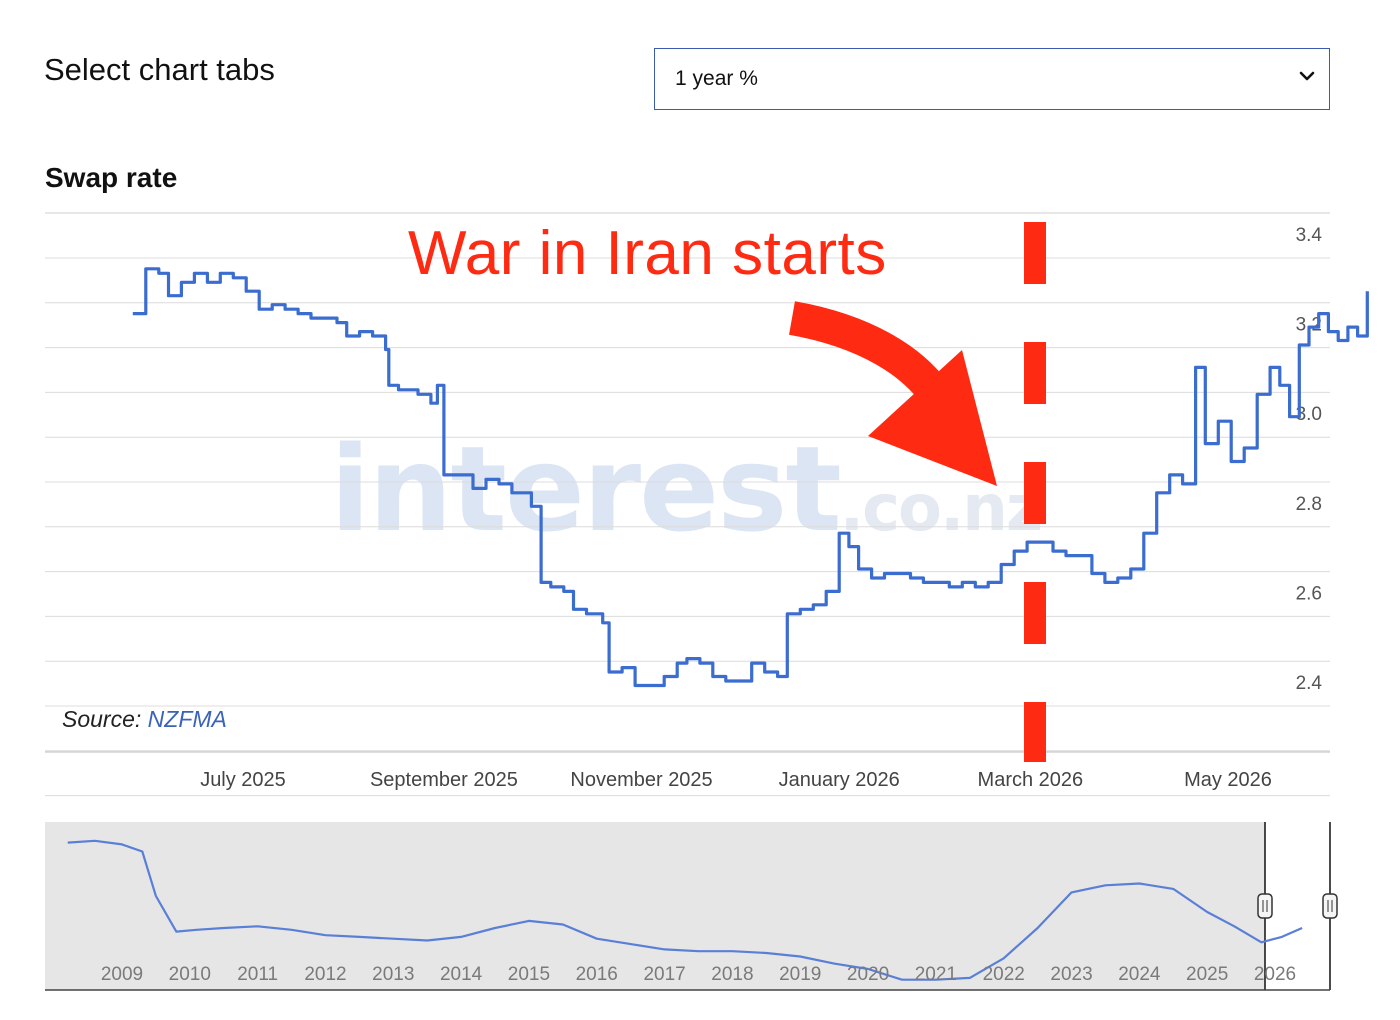 The image size is (1400, 1020). Describe the element at coordinates (732, 974) in the screenshot. I see `navigator-year-label: 2018` at that location.